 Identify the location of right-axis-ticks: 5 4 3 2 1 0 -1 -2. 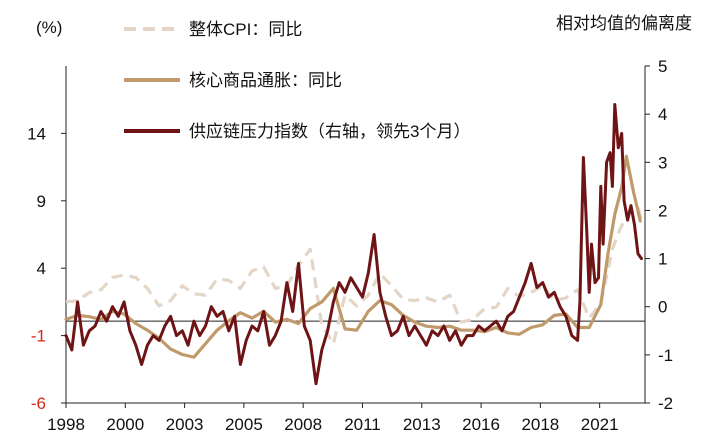
(659, 235).